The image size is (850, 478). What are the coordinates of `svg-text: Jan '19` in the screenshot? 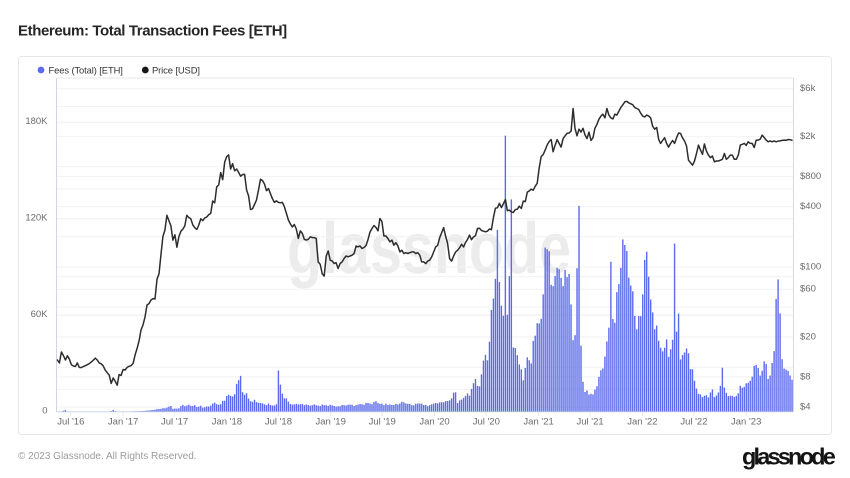 It's located at (331, 422).